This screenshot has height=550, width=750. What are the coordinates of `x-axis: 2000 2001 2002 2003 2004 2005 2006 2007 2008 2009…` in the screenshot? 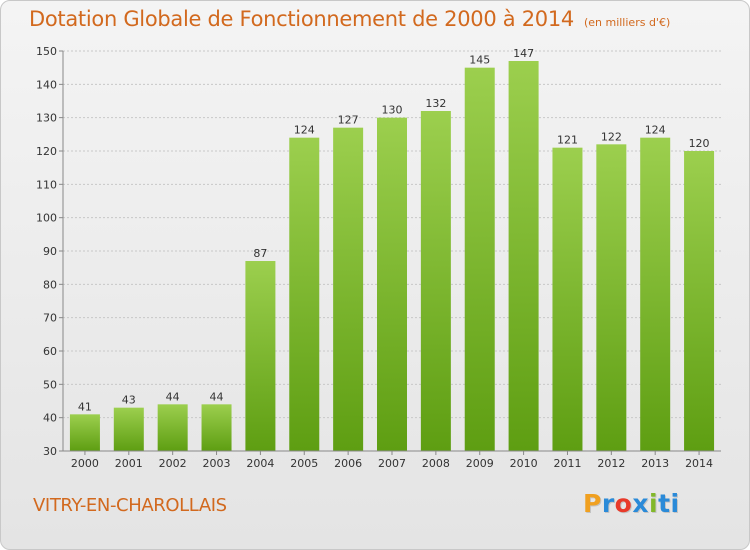 It's located at (392, 460).